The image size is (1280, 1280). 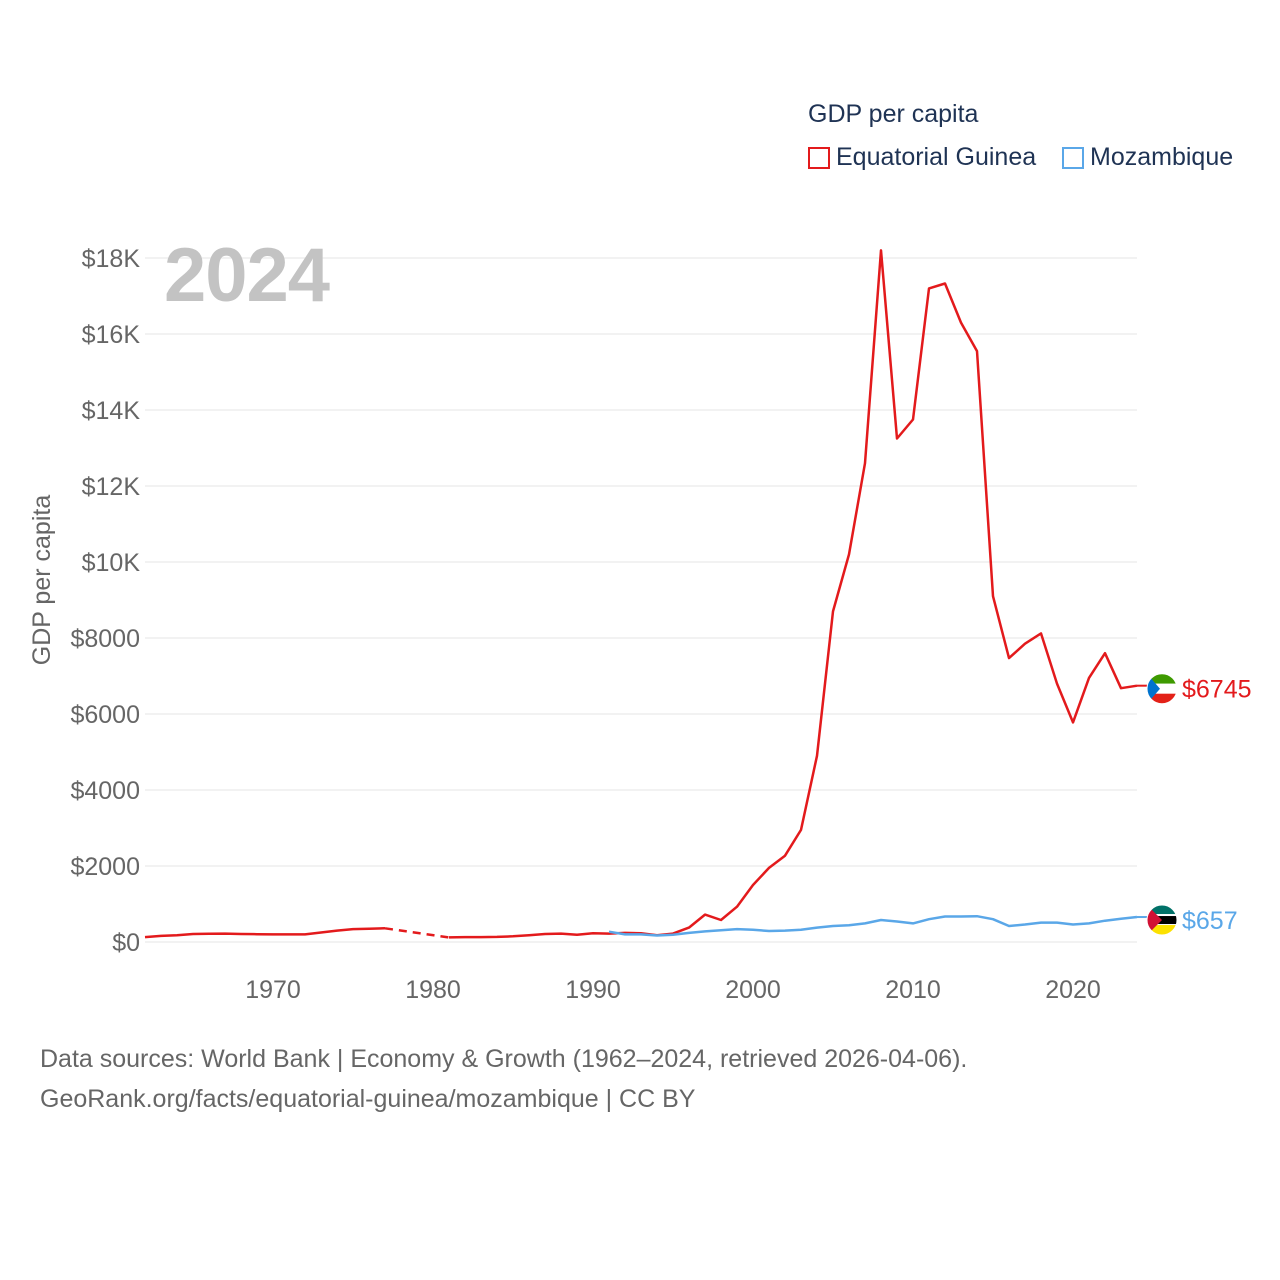 I want to click on x-tick-label: 2000, so click(x=753, y=990).